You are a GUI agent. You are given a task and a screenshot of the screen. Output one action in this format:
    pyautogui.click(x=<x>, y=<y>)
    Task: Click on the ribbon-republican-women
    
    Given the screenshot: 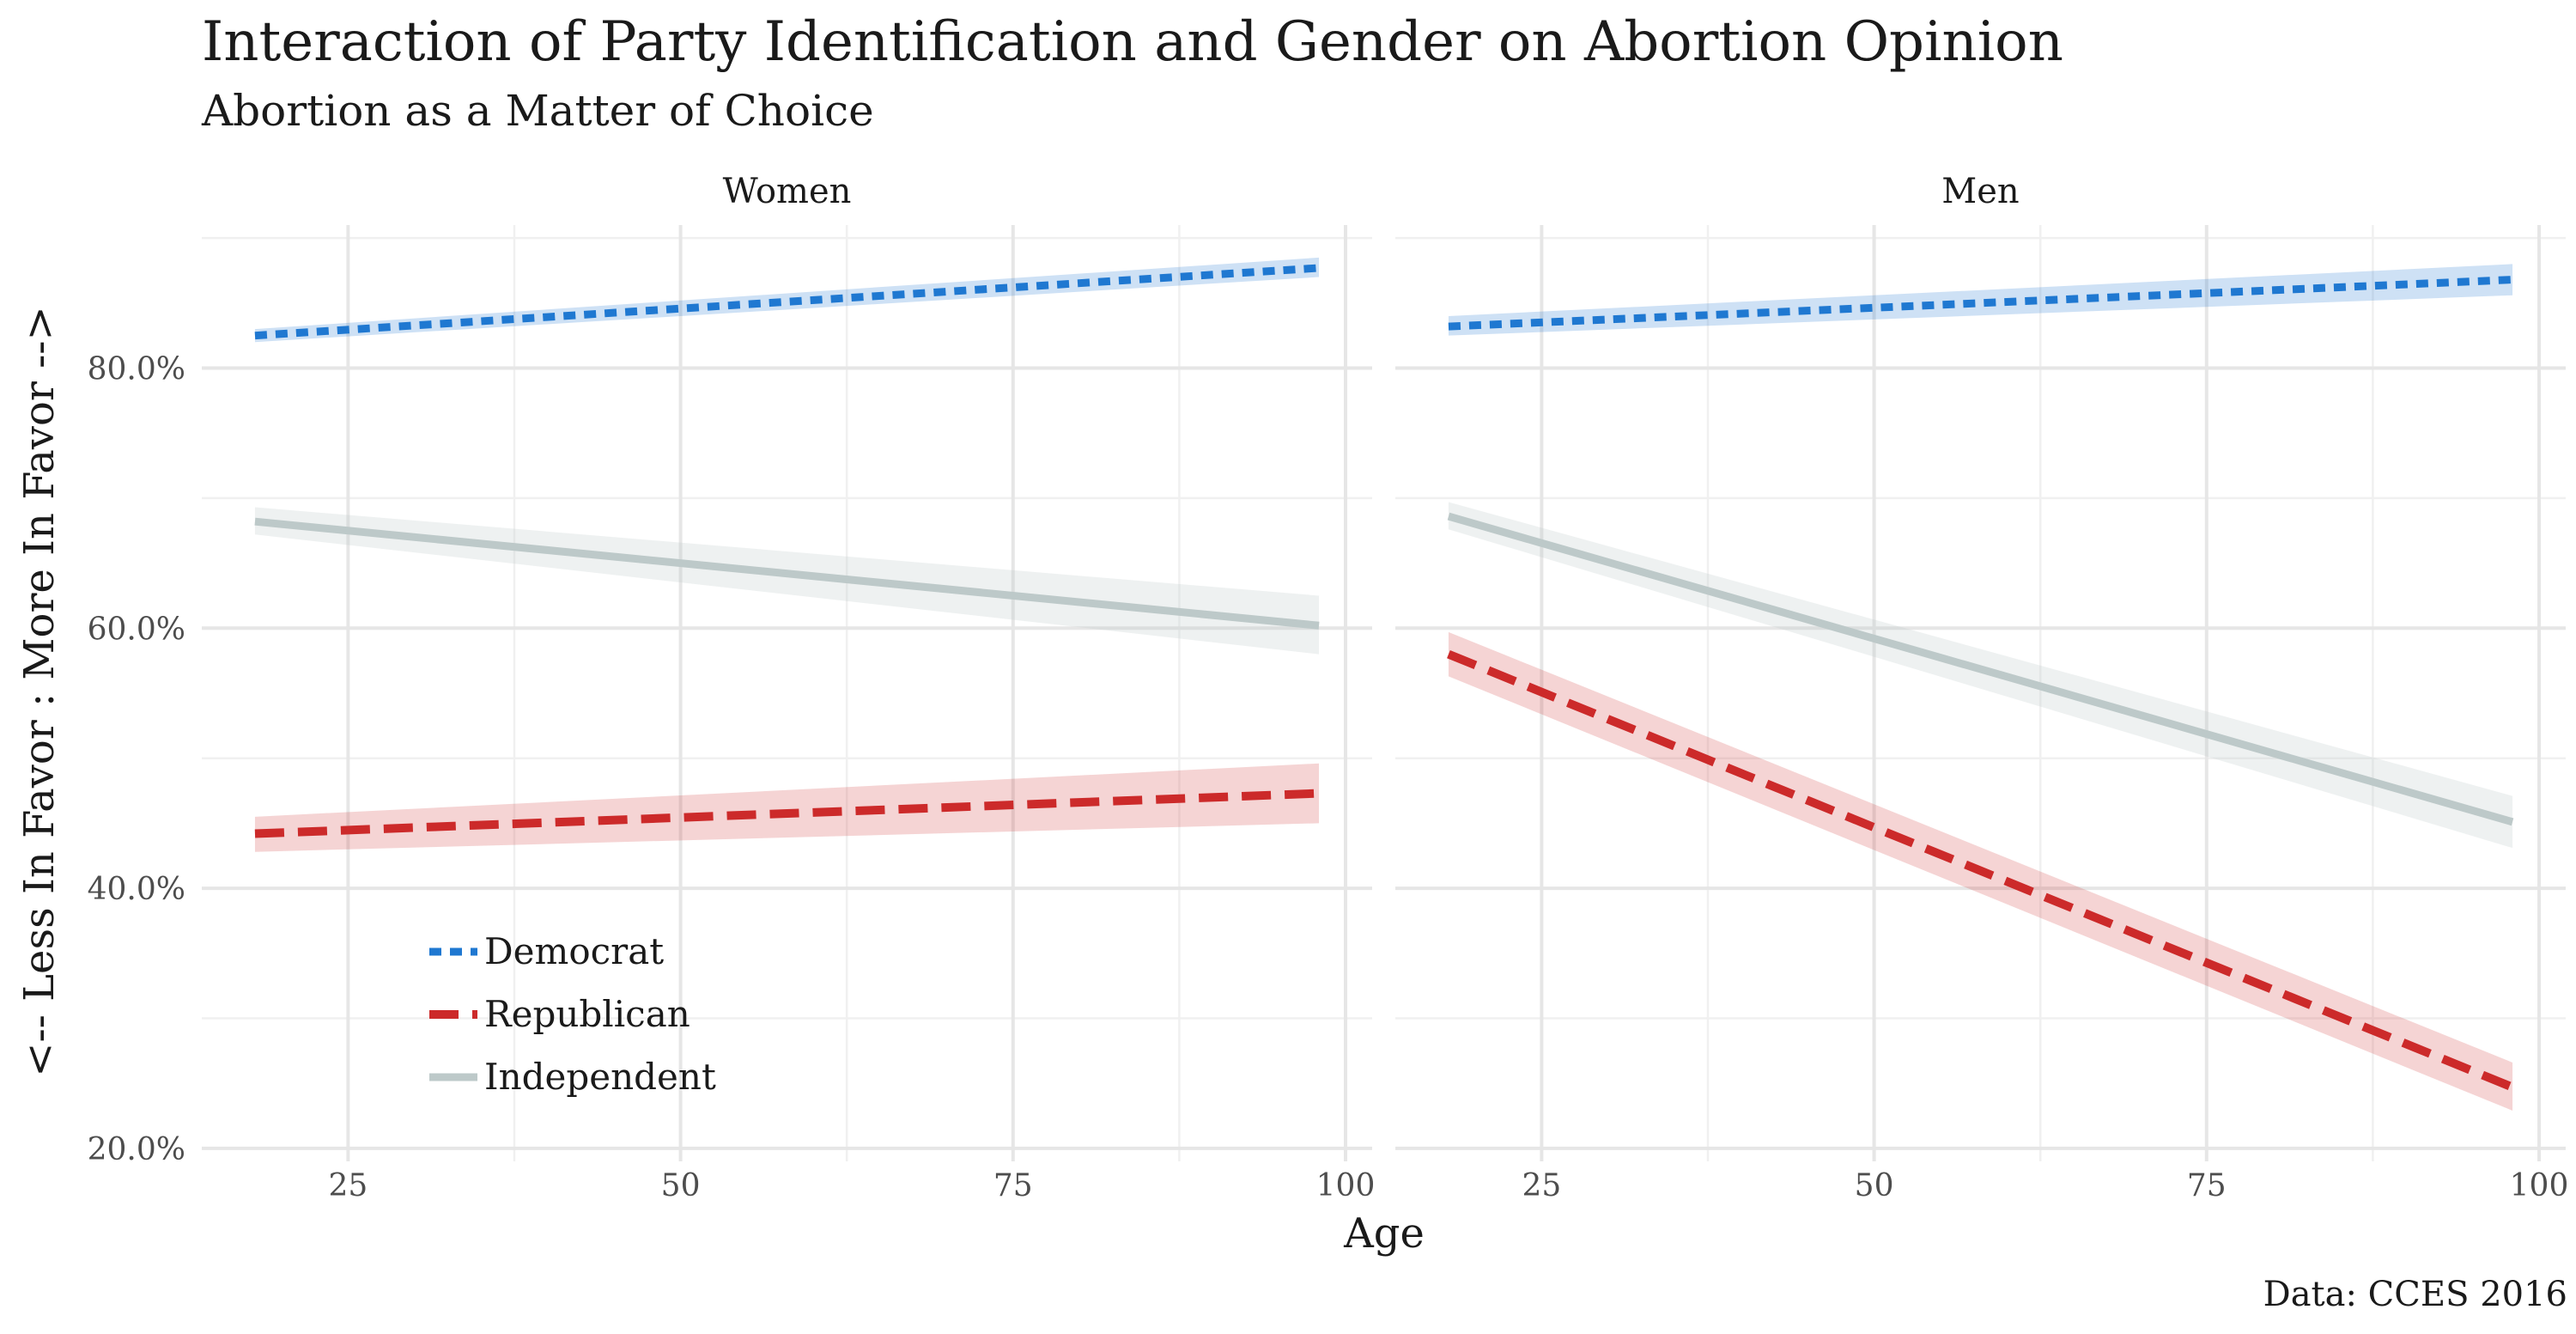 What is the action you would take?
    pyautogui.click(x=787, y=808)
    